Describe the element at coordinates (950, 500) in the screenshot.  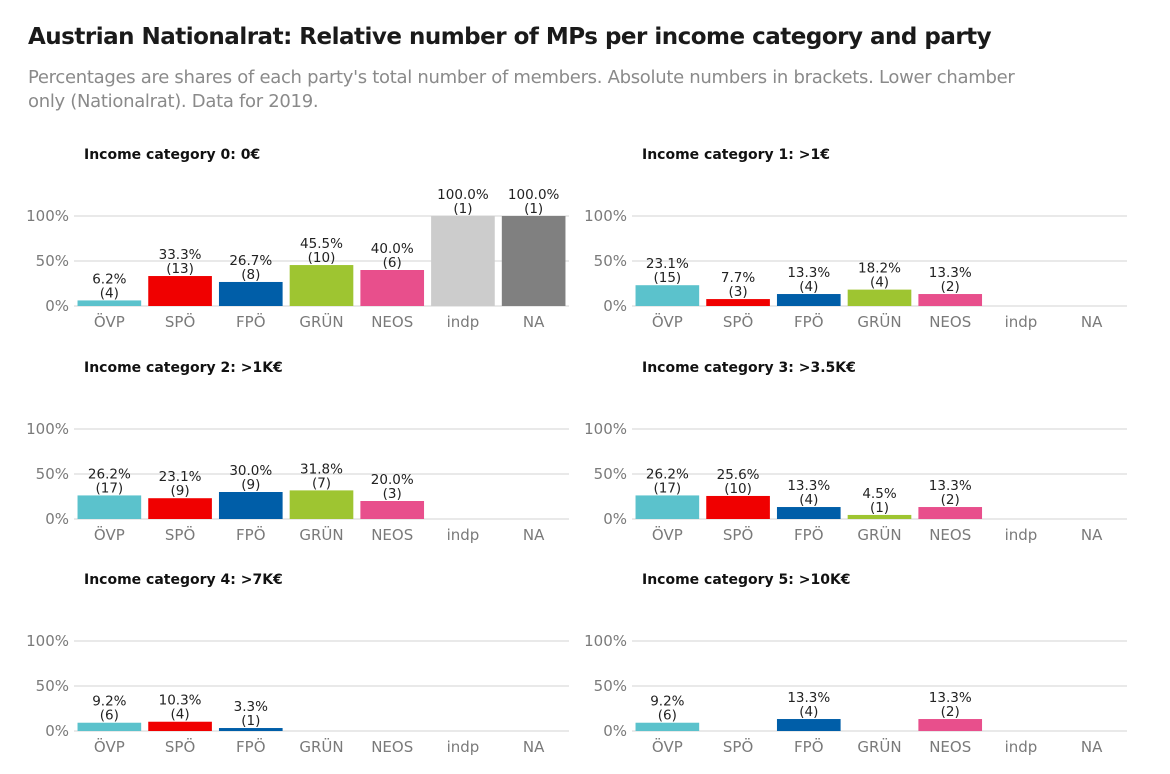
I see `data-label-count: (2)` at that location.